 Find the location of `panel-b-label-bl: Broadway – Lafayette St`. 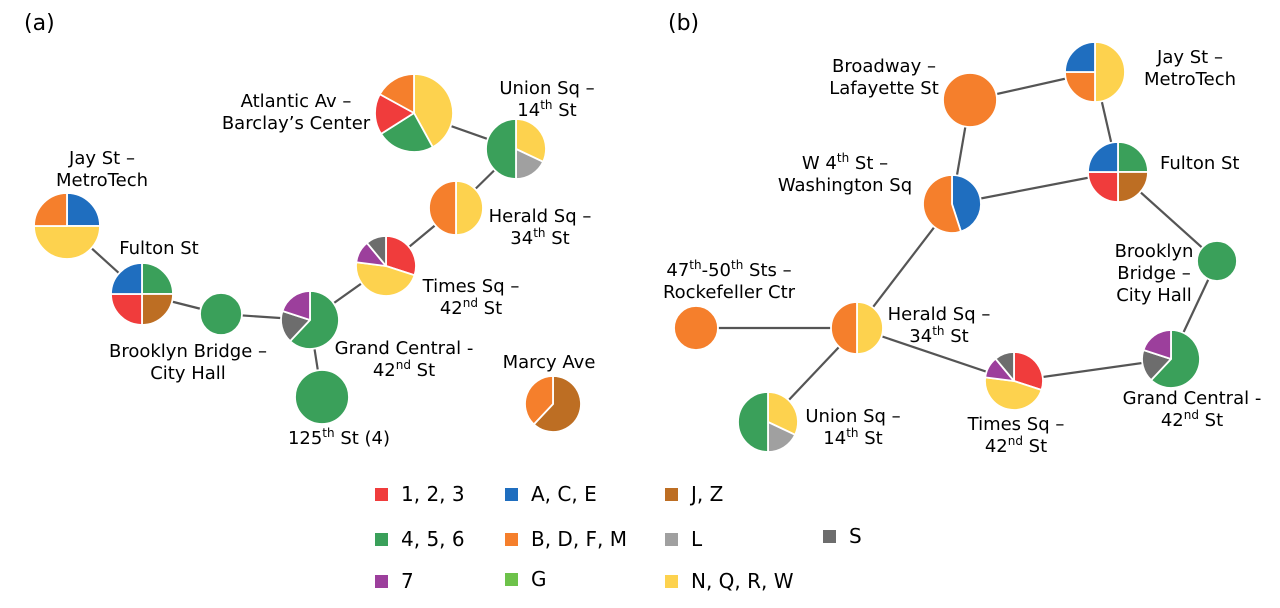

panel-b-label-bl: Broadway – Lafayette St is located at coordinates (884, 77).